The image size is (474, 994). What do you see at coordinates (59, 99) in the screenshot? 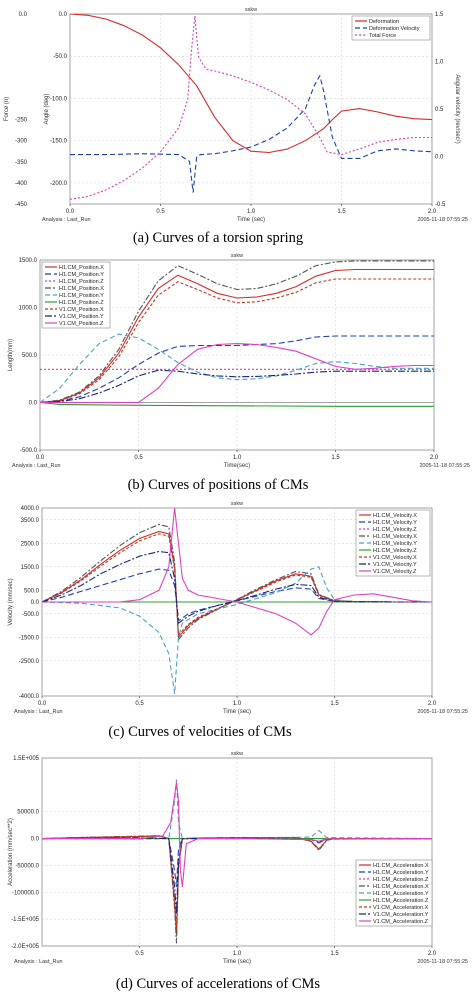
I see `y-tick-label: -100.0` at bounding box center [59, 99].